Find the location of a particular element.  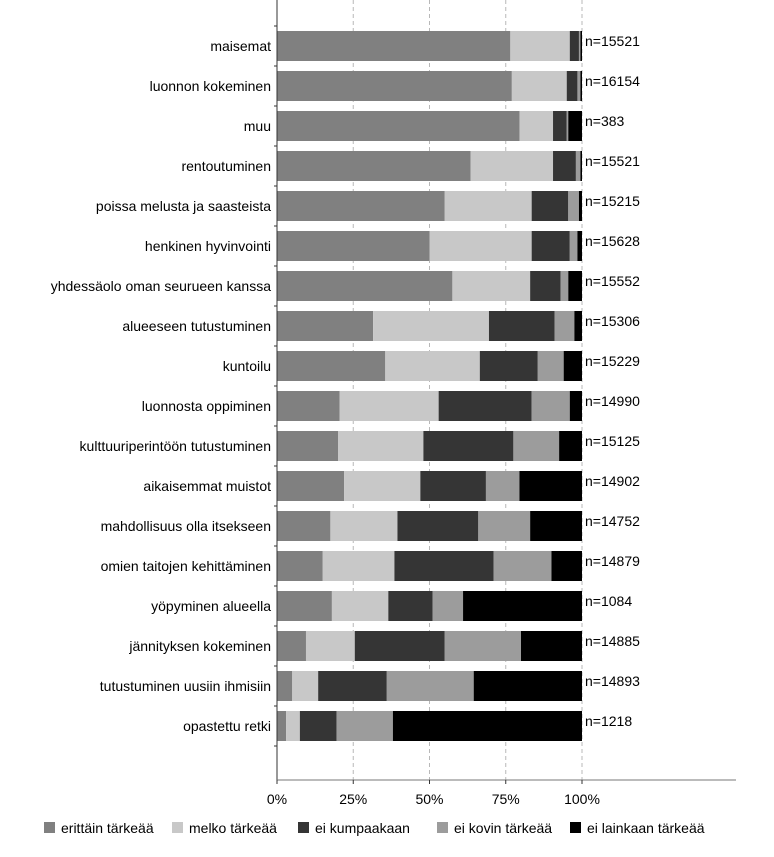

category-label: henkinen hyvinvointi is located at coordinates (208, 246).